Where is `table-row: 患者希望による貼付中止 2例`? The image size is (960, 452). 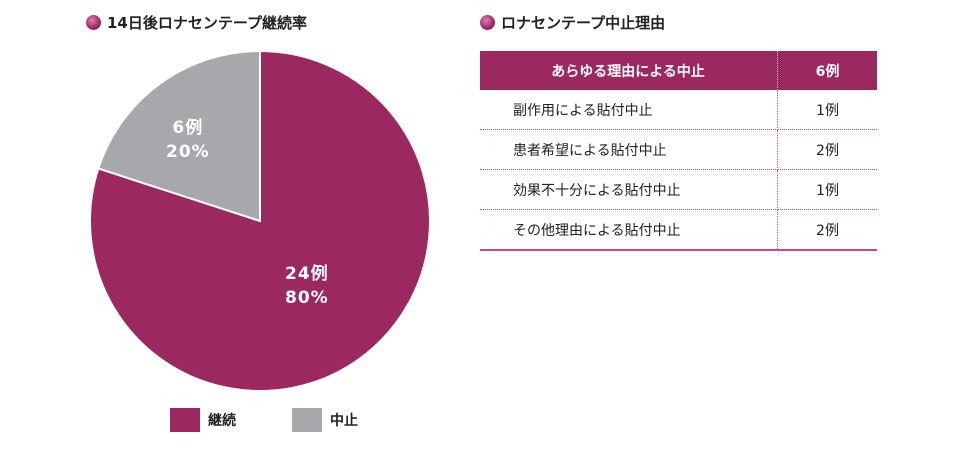
table-row: 患者希望による貼付中止 2例 is located at coordinates (678, 149).